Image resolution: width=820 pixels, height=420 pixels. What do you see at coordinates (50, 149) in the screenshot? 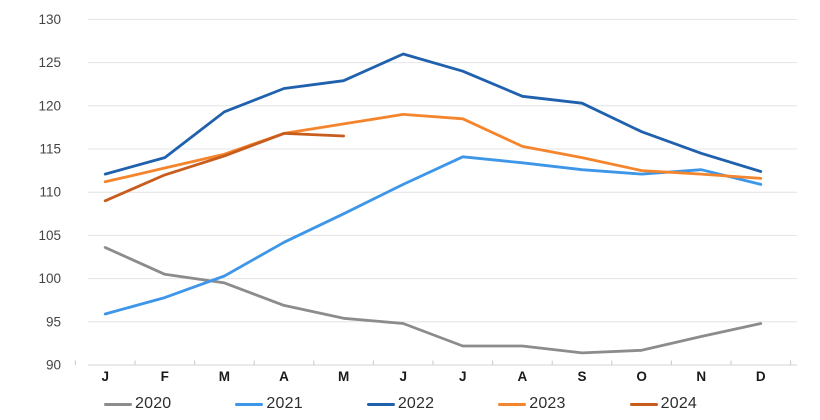
I see `y-axis-tick-label: 115` at bounding box center [50, 149].